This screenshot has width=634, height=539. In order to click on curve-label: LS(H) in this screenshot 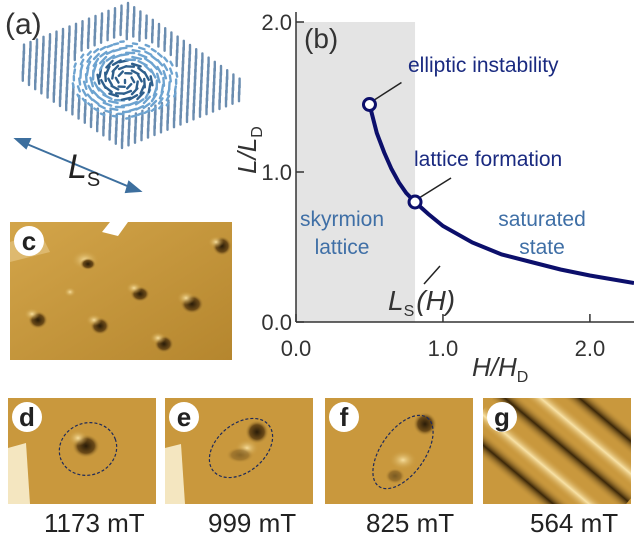, I will do `click(421, 302)`.